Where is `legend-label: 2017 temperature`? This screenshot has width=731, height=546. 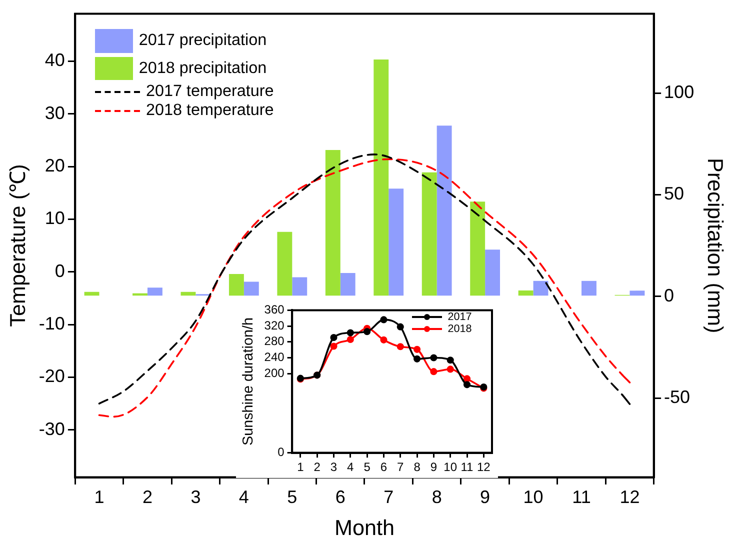 legend-label: 2017 temperature is located at coordinates (210, 92).